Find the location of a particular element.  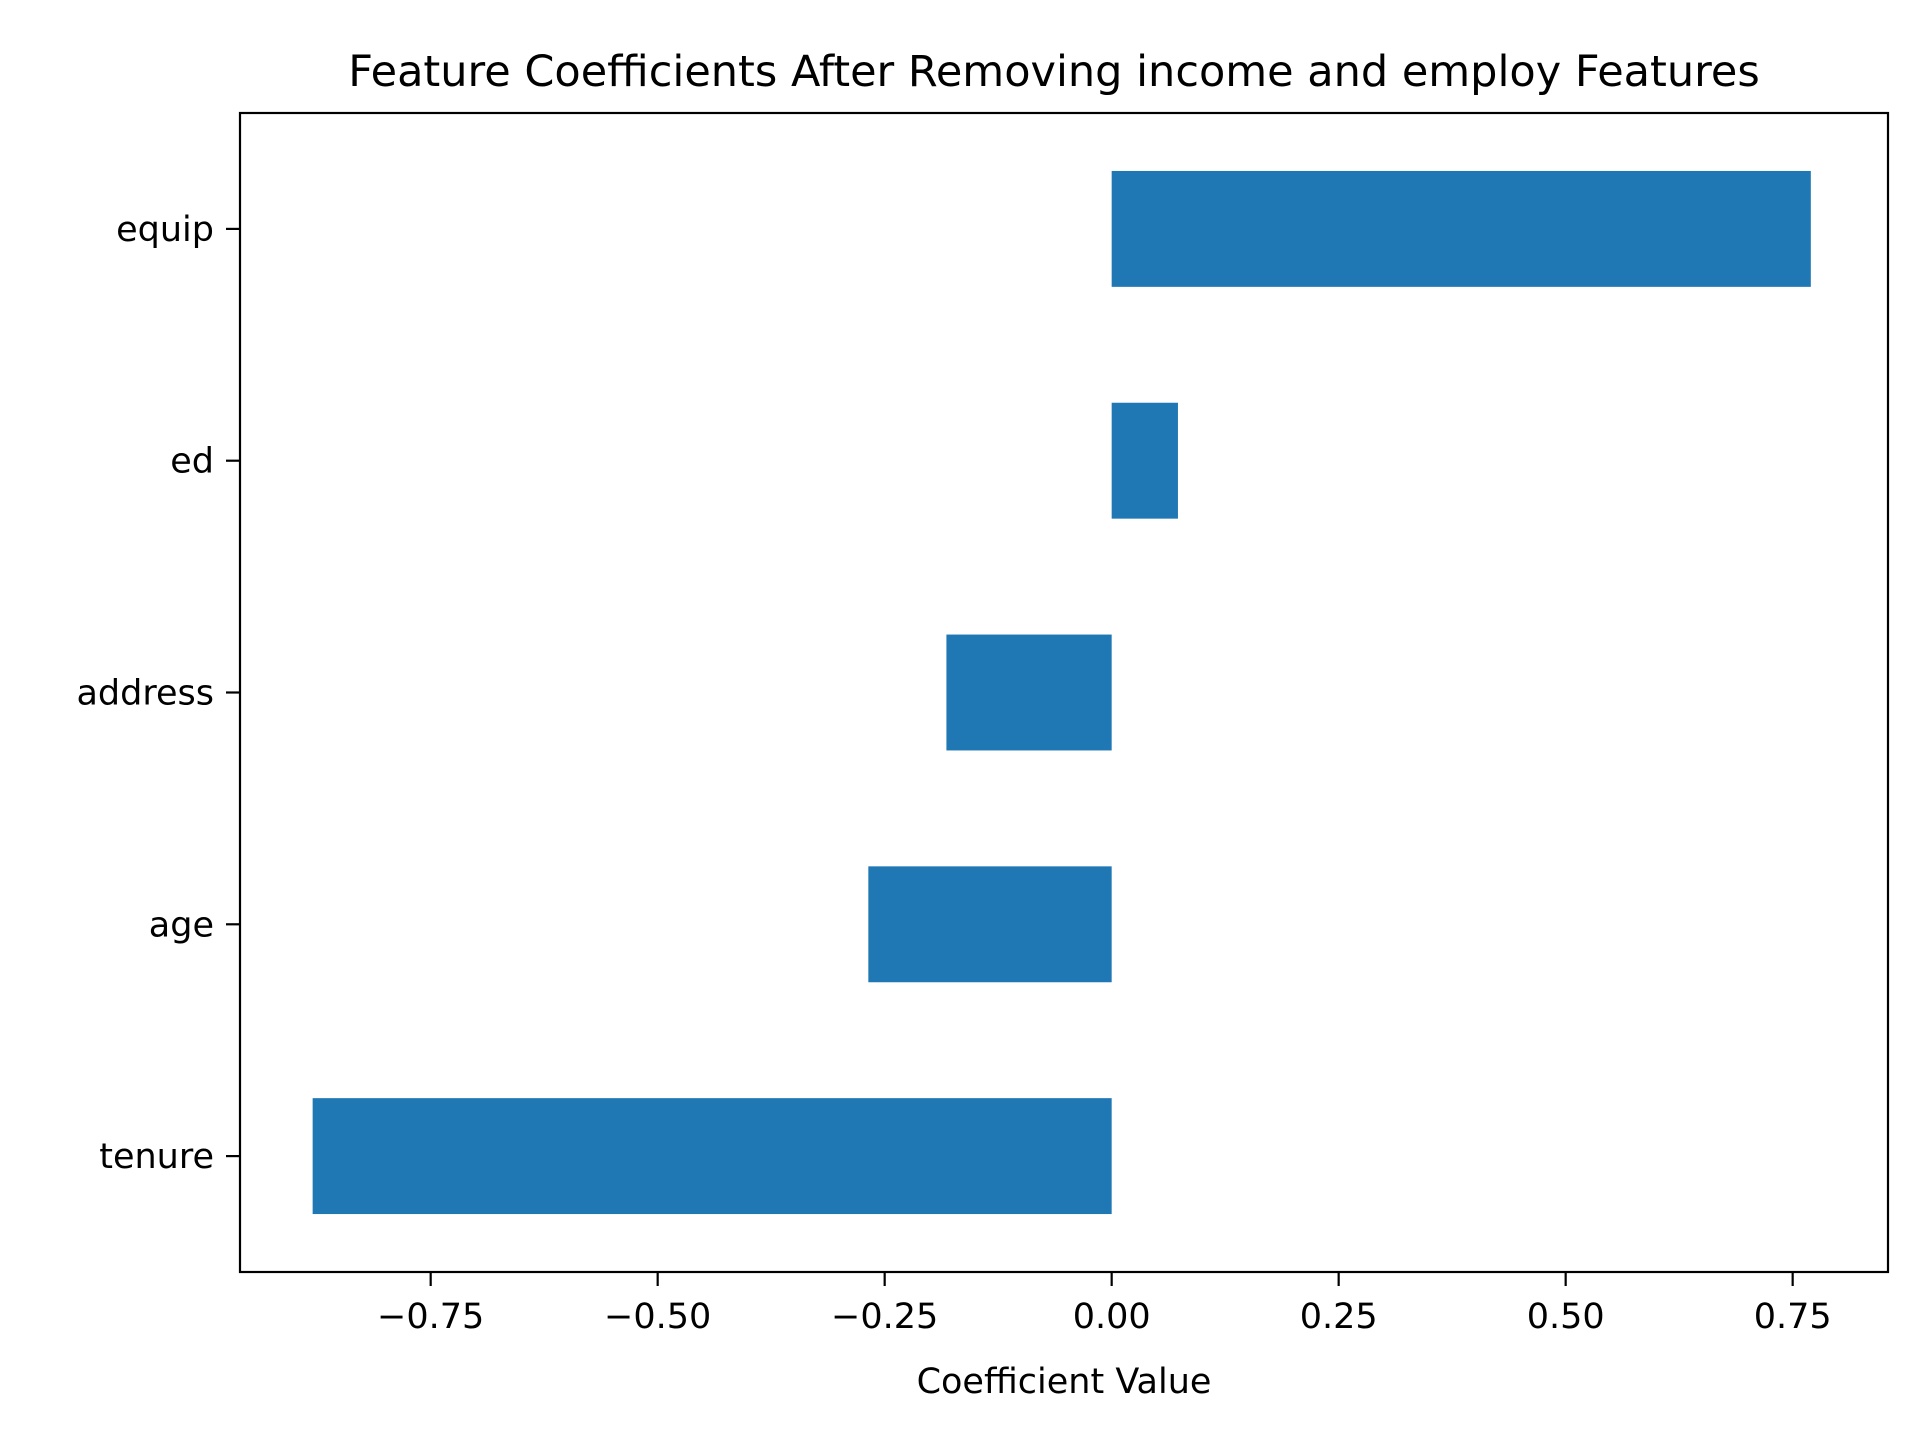

x-tick-label-5: 0.50 is located at coordinates (1566, 1317).